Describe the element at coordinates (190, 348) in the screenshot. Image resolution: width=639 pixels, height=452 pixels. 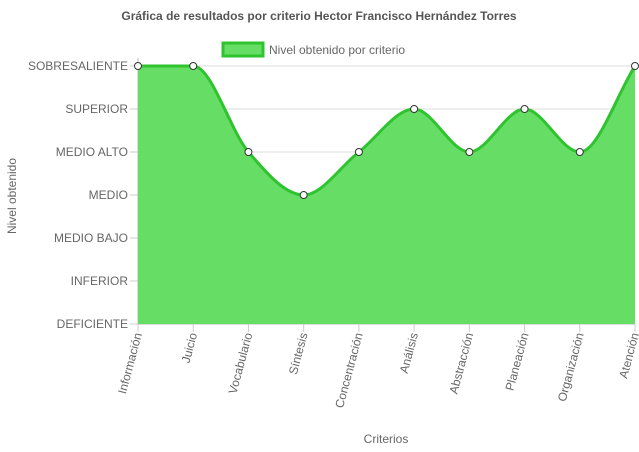
I see `x-tick-label: Juicio` at that location.